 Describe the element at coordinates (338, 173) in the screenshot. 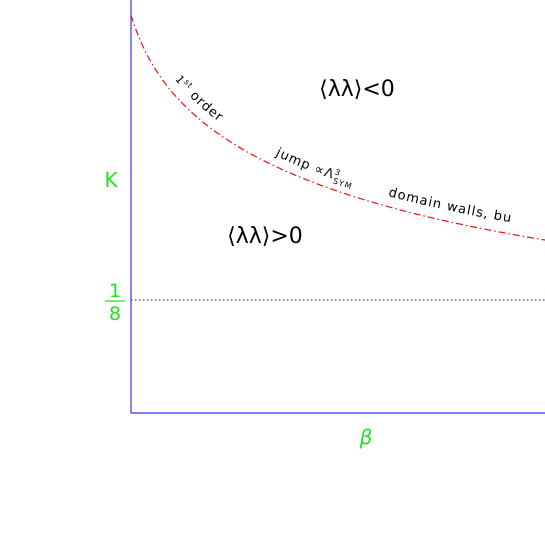

I see `label-superscript: 3` at that location.